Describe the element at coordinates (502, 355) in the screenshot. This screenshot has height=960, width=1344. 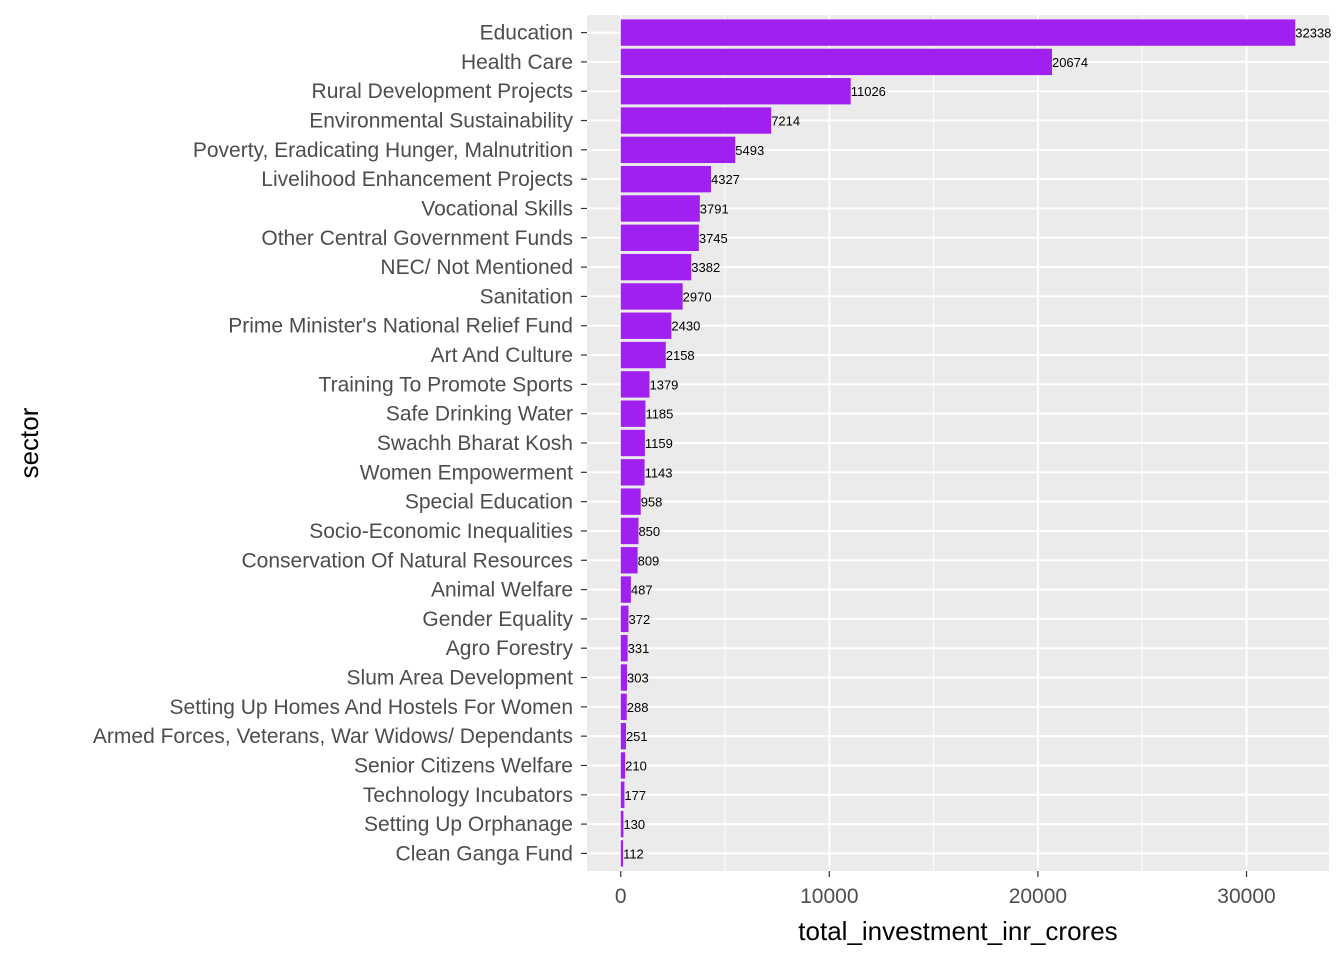
I see `y-tick-label: Art And Culture` at that location.